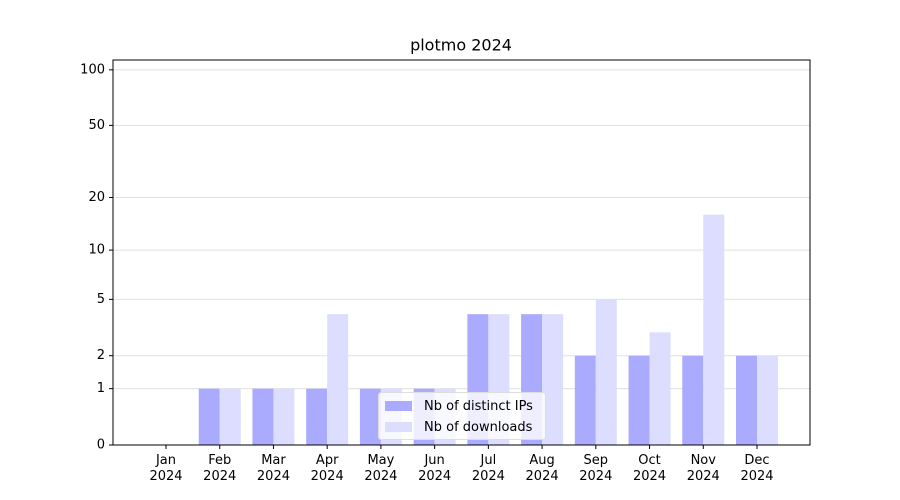 The height and width of the screenshot is (500, 900). What do you see at coordinates (462, 416) in the screenshot?
I see `legend: Nb of distinct IPs Nb of downloads` at bounding box center [462, 416].